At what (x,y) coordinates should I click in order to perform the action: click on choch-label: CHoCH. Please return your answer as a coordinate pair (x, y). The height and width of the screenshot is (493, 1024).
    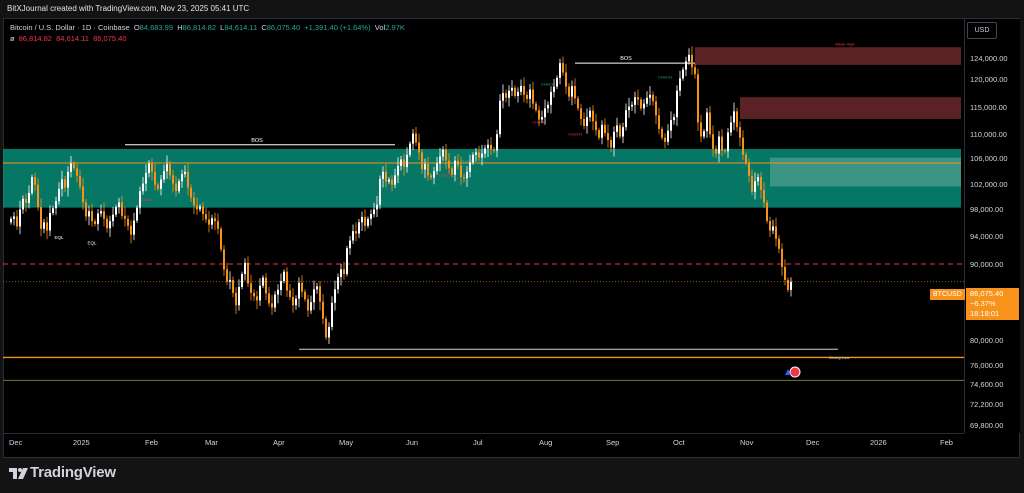
    Looking at the image, I should click on (548, 83).